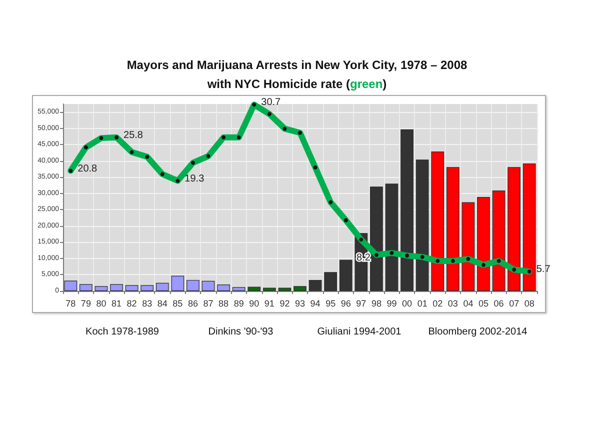 This screenshot has height=444, width=594. I want to click on x-tick-label: 07, so click(514, 303).